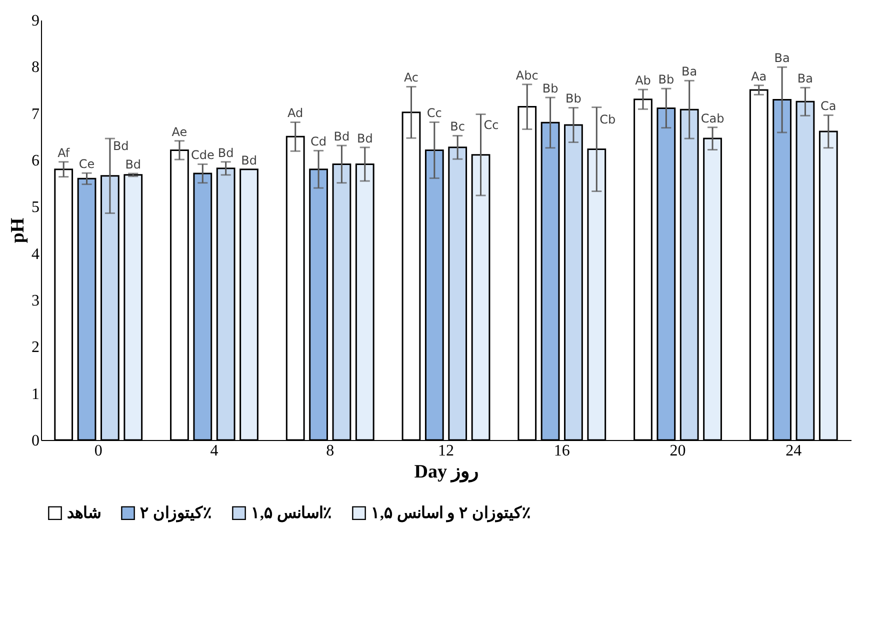 The image size is (890, 624). Describe the element at coordinates (794, 451) in the screenshot. I see `x-tick-label: 24` at that location.